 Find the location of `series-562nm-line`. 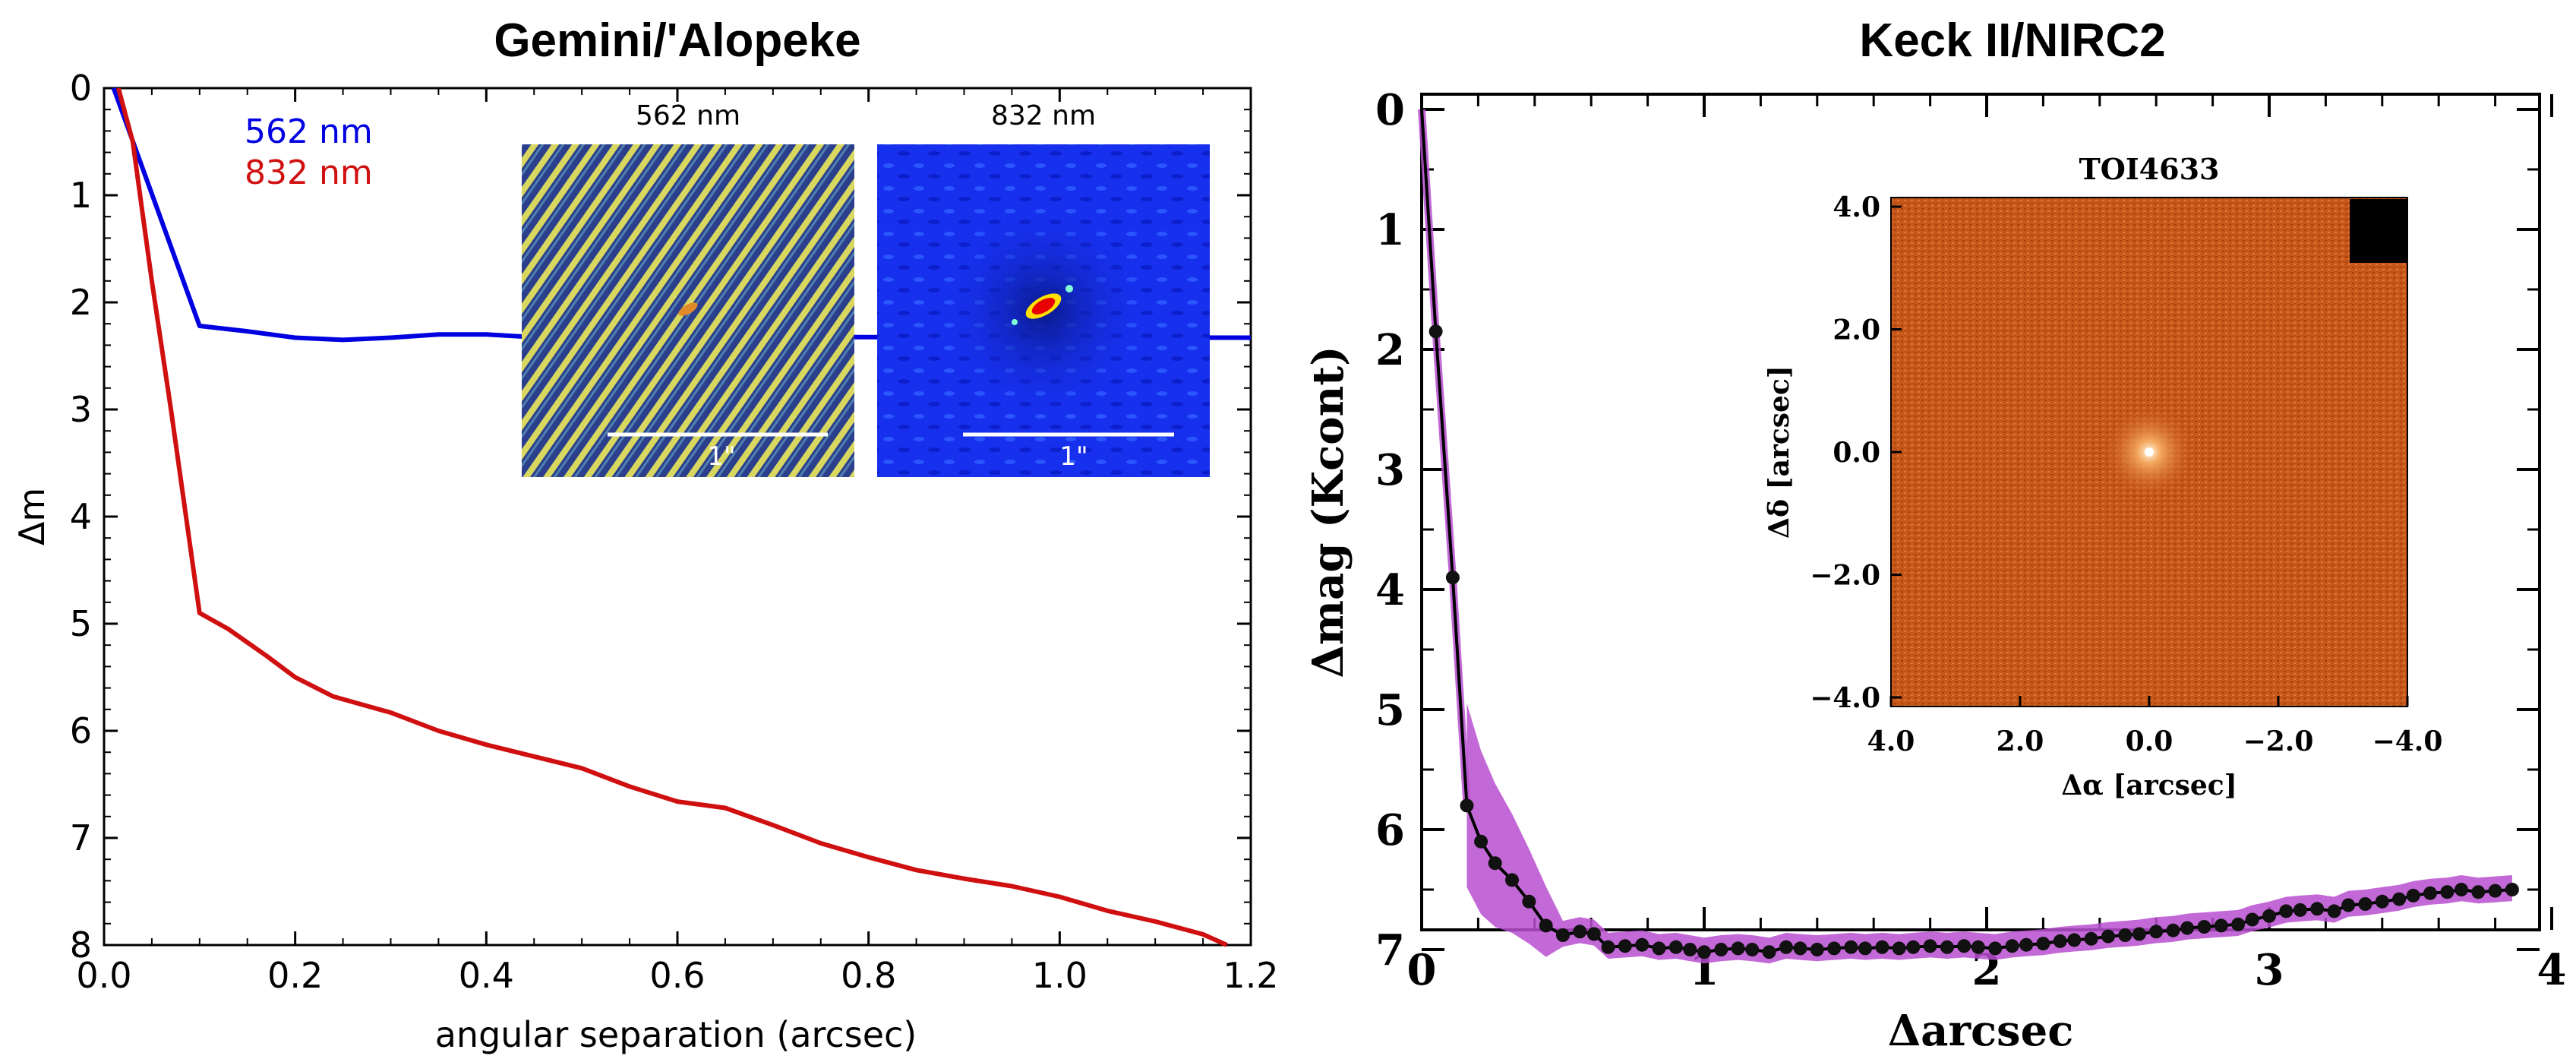

series-562nm-line is located at coordinates (681, 215).